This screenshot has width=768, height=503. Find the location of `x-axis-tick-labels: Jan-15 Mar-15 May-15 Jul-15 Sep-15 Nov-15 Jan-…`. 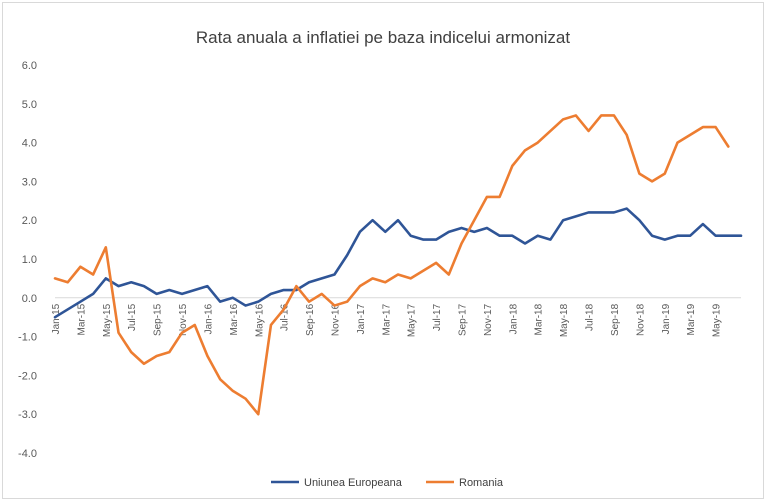

x-axis-tick-labels: Jan-15 Mar-15 May-15 Jul-15 Sep-15 Nov-15 Jan-… is located at coordinates (387, 320).